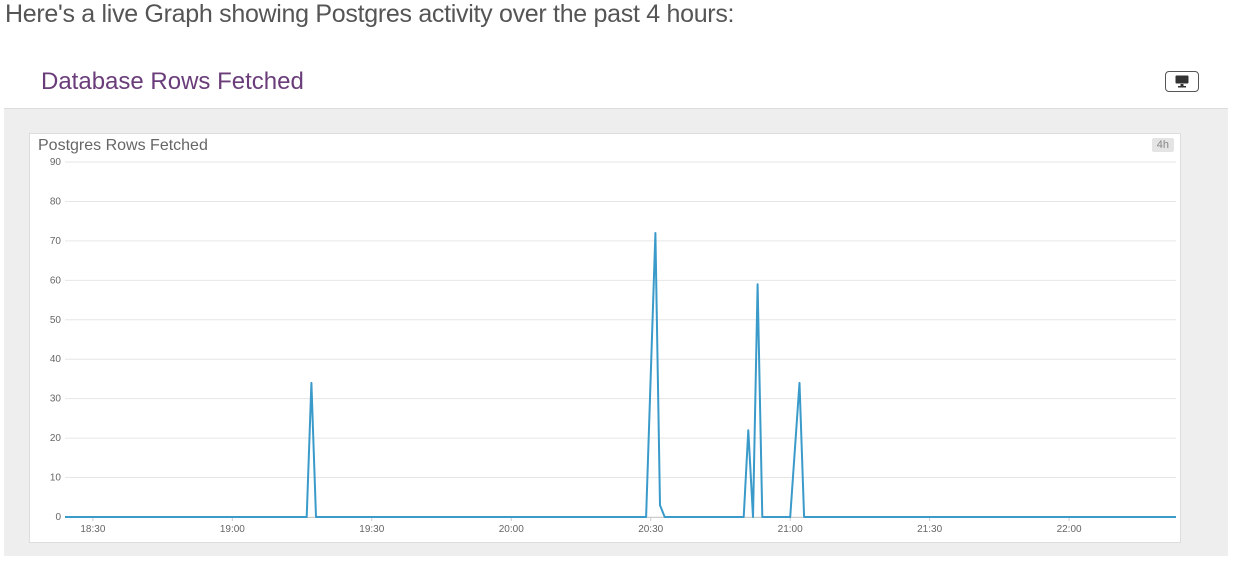  I want to click on x-tick-label: 22:00, so click(1069, 529).